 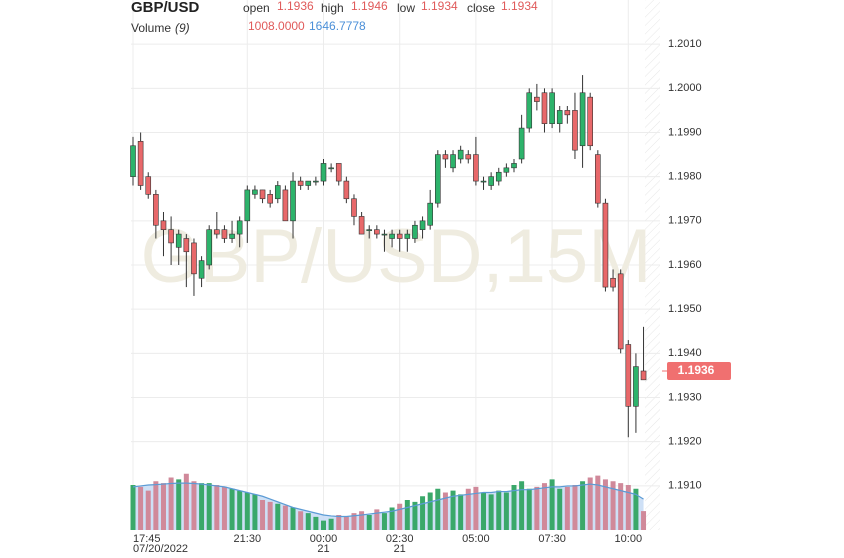 What do you see at coordinates (324, 539) in the screenshot?
I see `x-tick-label: 00:00` at bounding box center [324, 539].